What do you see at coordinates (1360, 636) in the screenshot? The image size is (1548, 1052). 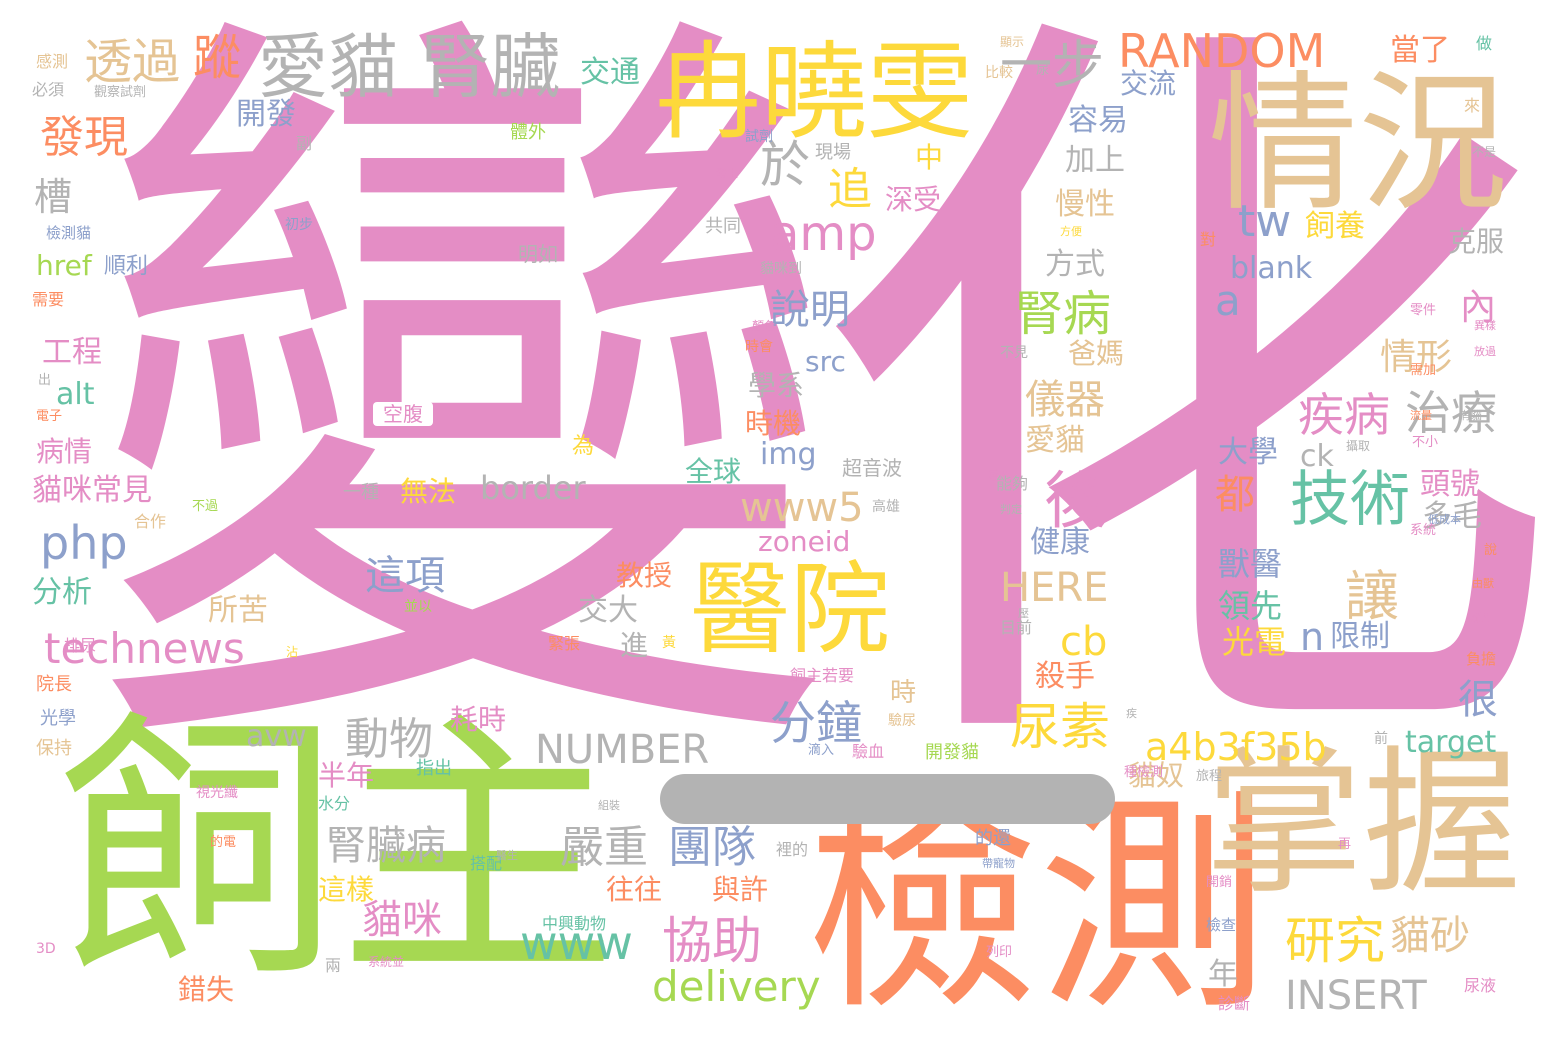 I see `word-xianzhi: 限制` at bounding box center [1360, 636].